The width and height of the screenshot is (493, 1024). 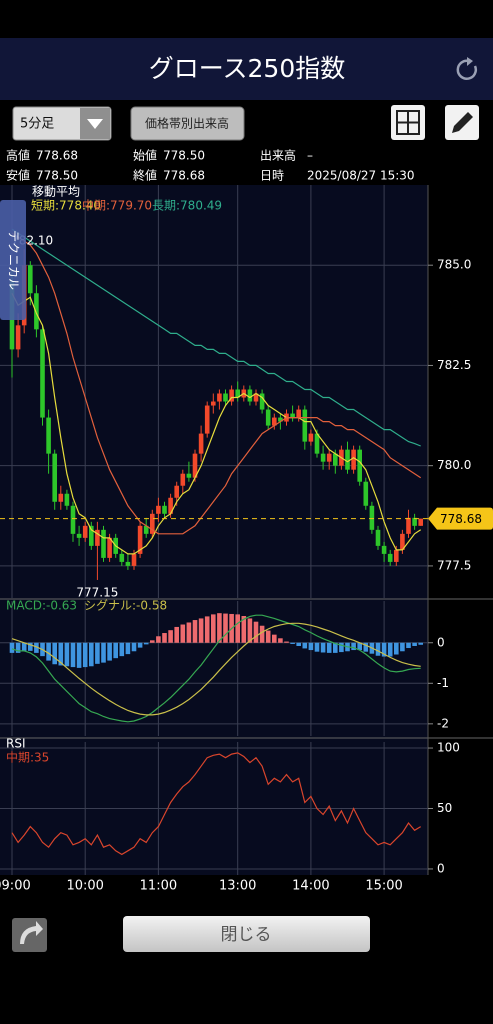 I want to click on x-tick-label: 11:00, so click(x=158, y=886).